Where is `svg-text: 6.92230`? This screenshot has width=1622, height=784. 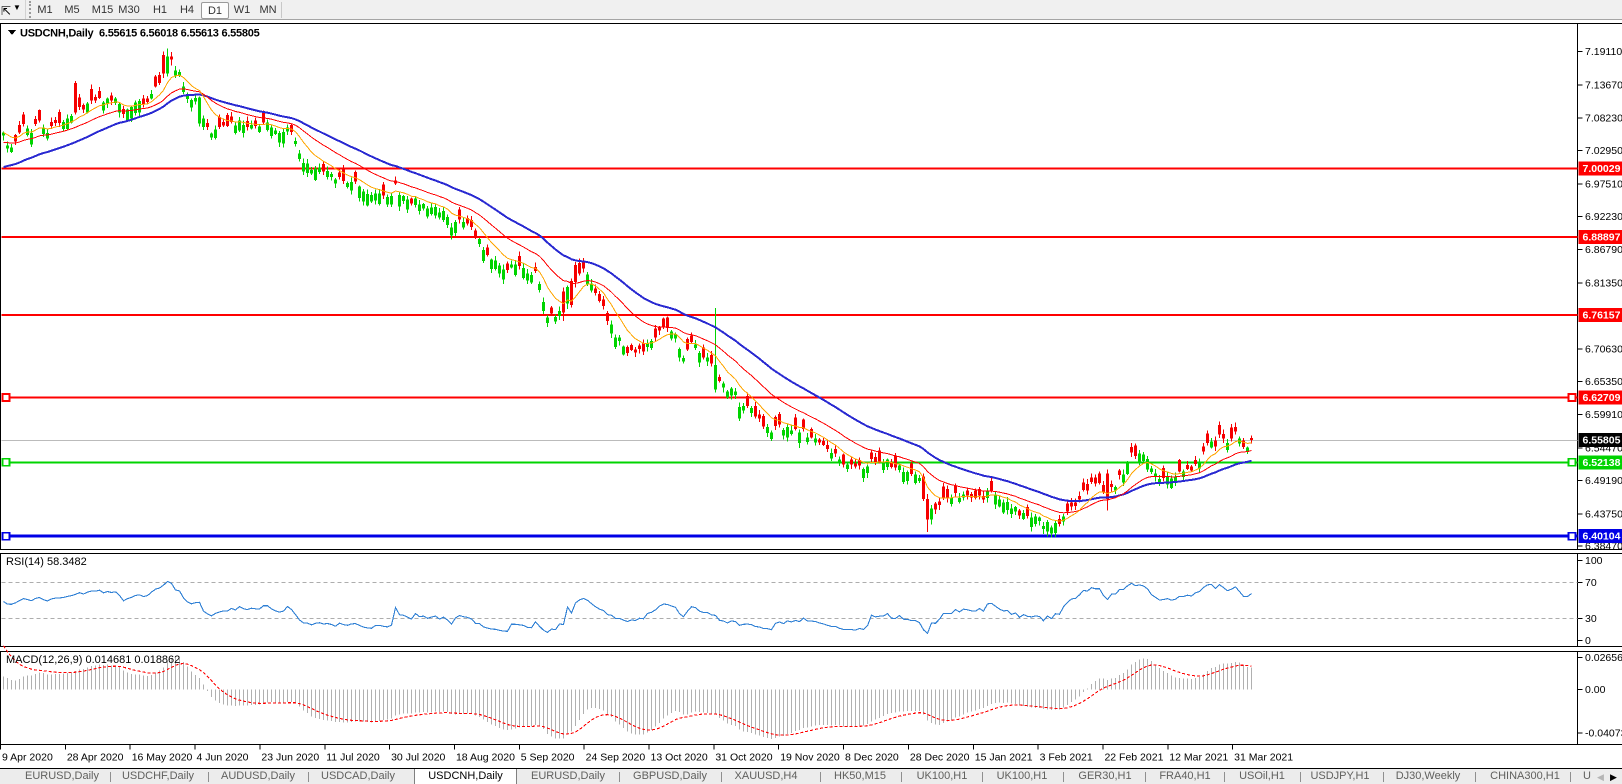 svg-text: 6.92230 is located at coordinates (1603, 217).